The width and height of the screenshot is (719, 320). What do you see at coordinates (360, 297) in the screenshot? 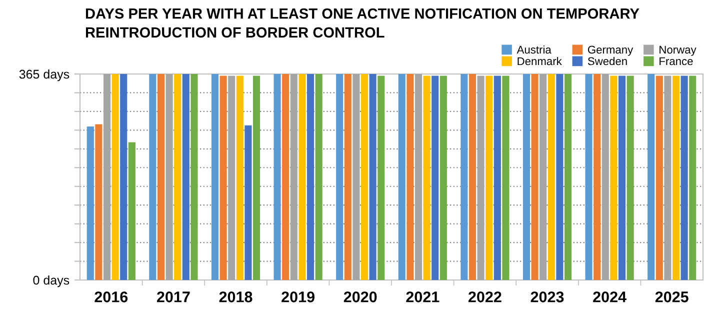
I see `x-tick-label: 2020` at bounding box center [360, 297].